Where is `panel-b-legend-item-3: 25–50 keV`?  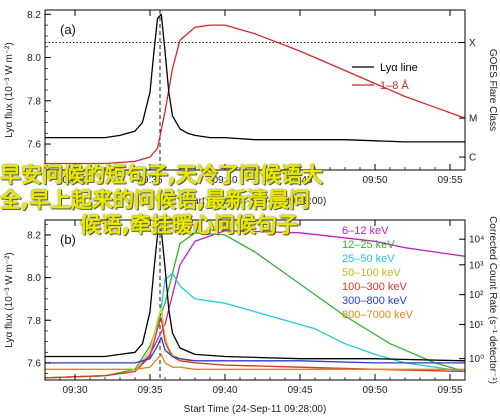
panel-b-legend-item-3: 25–50 keV is located at coordinates (368, 259).